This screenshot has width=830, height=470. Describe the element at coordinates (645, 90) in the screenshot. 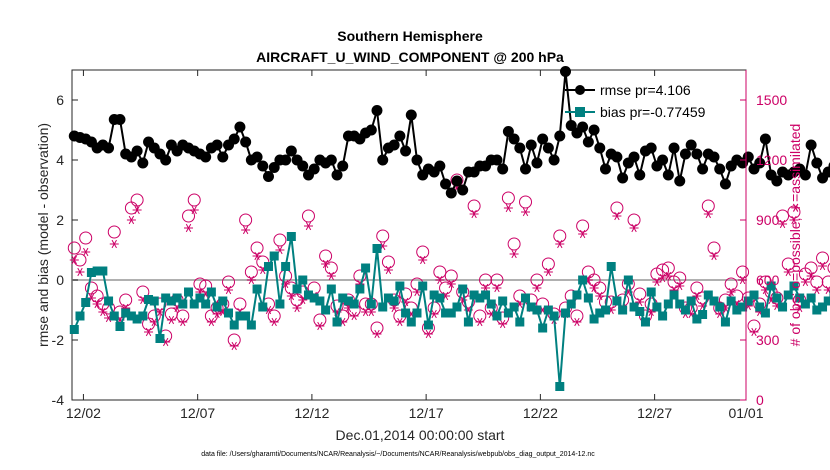

I see `legend-rmse-label: rmse pr=4.106` at that location.